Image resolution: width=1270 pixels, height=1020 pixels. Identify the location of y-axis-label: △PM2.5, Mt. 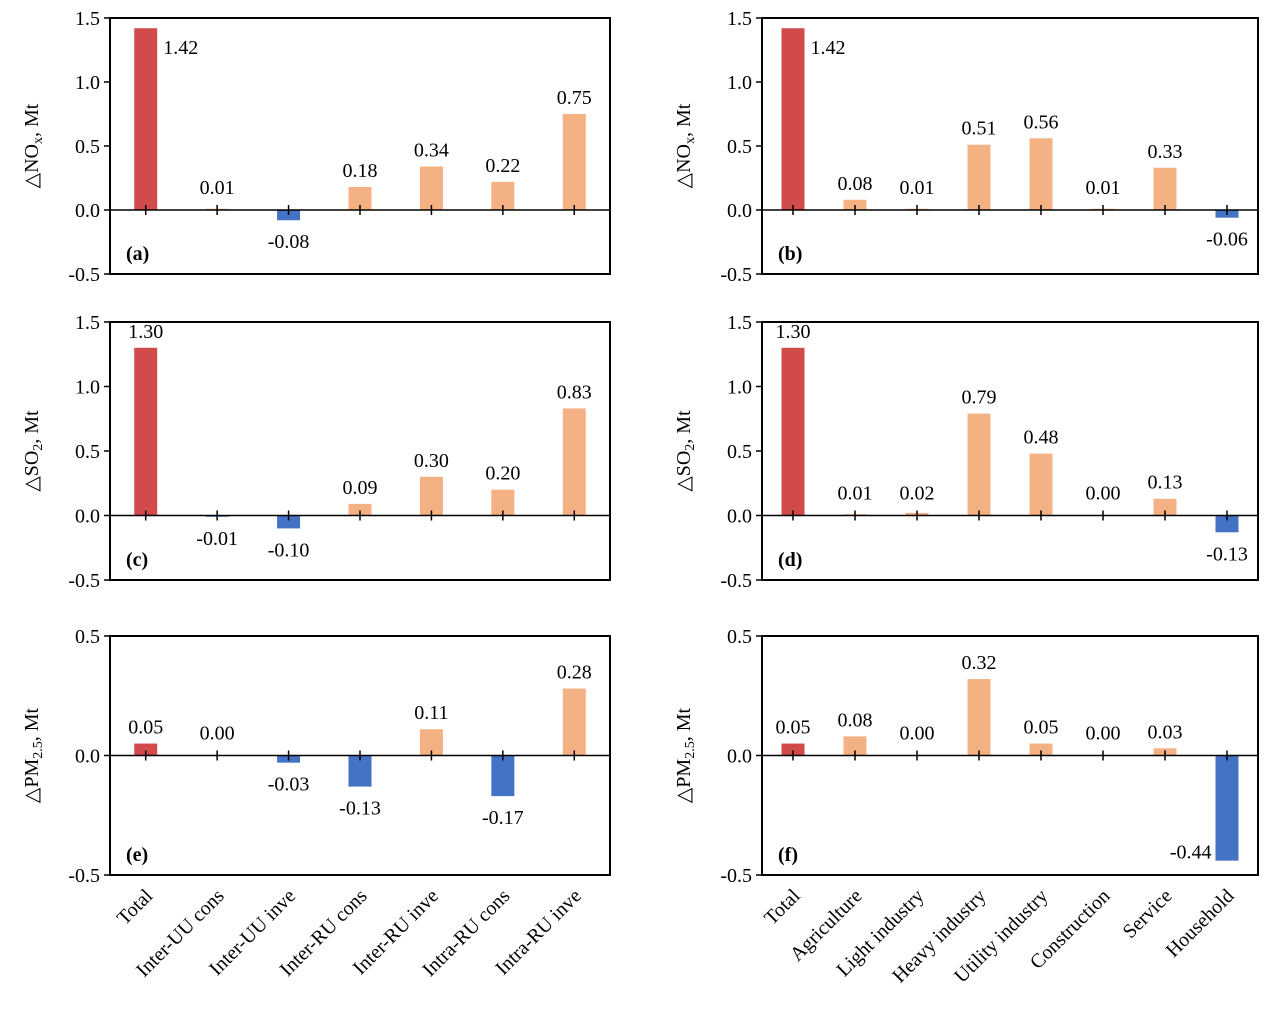
(685, 755).